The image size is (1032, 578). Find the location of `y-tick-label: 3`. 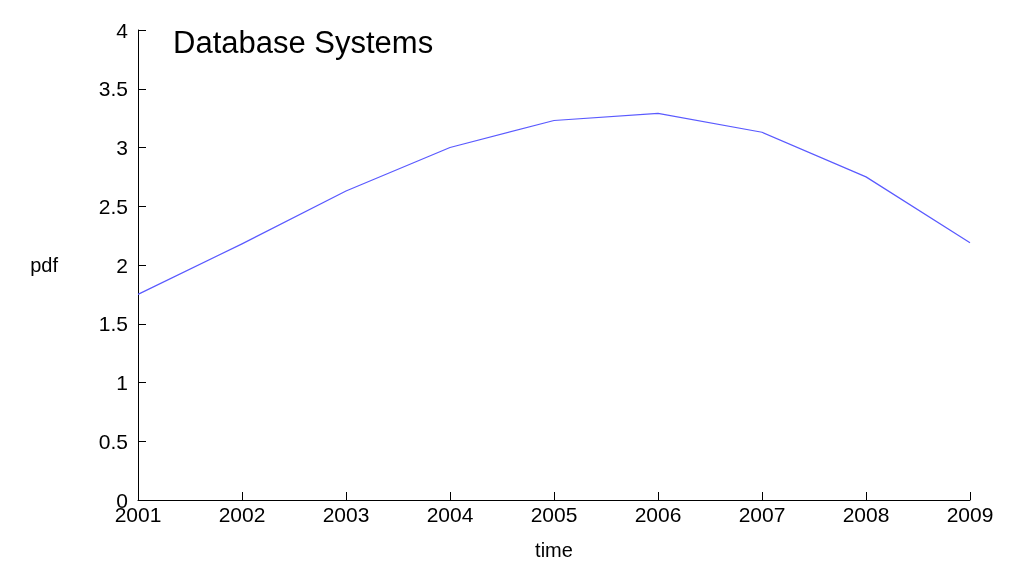

y-tick-label: 3 is located at coordinates (122, 147).